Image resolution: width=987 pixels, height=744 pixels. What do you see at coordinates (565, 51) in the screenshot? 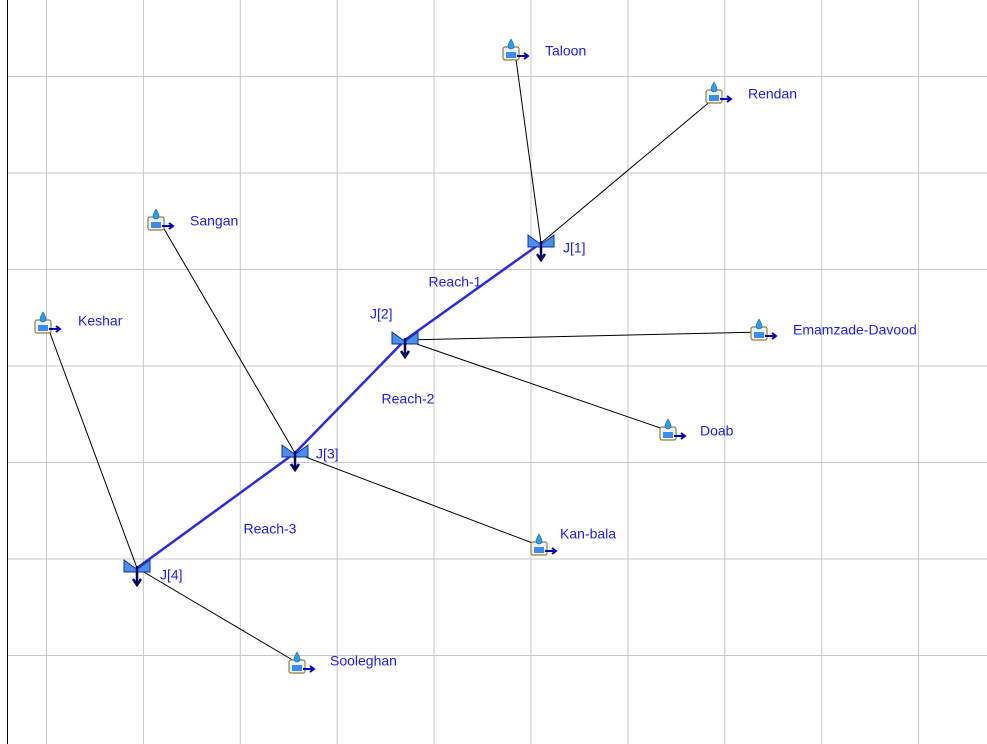
I see `subbasin-label: Taloon` at bounding box center [565, 51].